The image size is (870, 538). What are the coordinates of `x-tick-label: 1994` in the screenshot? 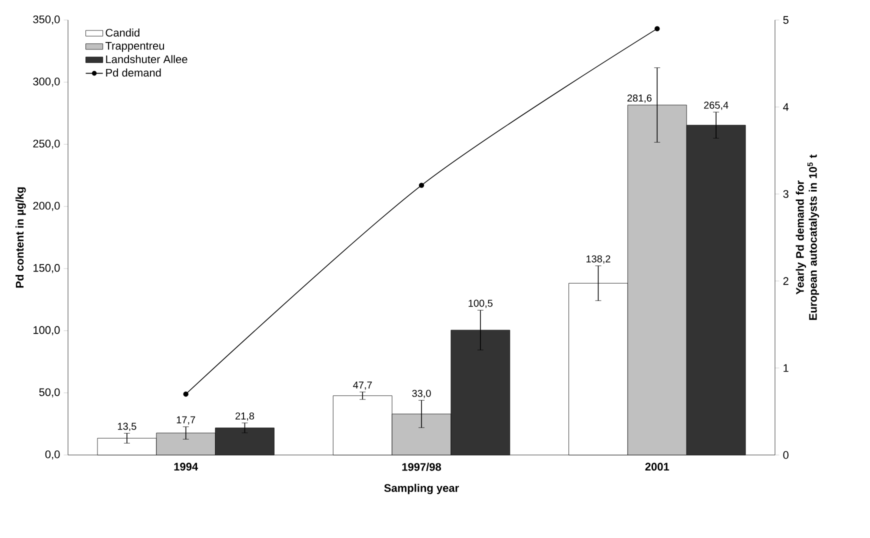 It's located at (186, 466).